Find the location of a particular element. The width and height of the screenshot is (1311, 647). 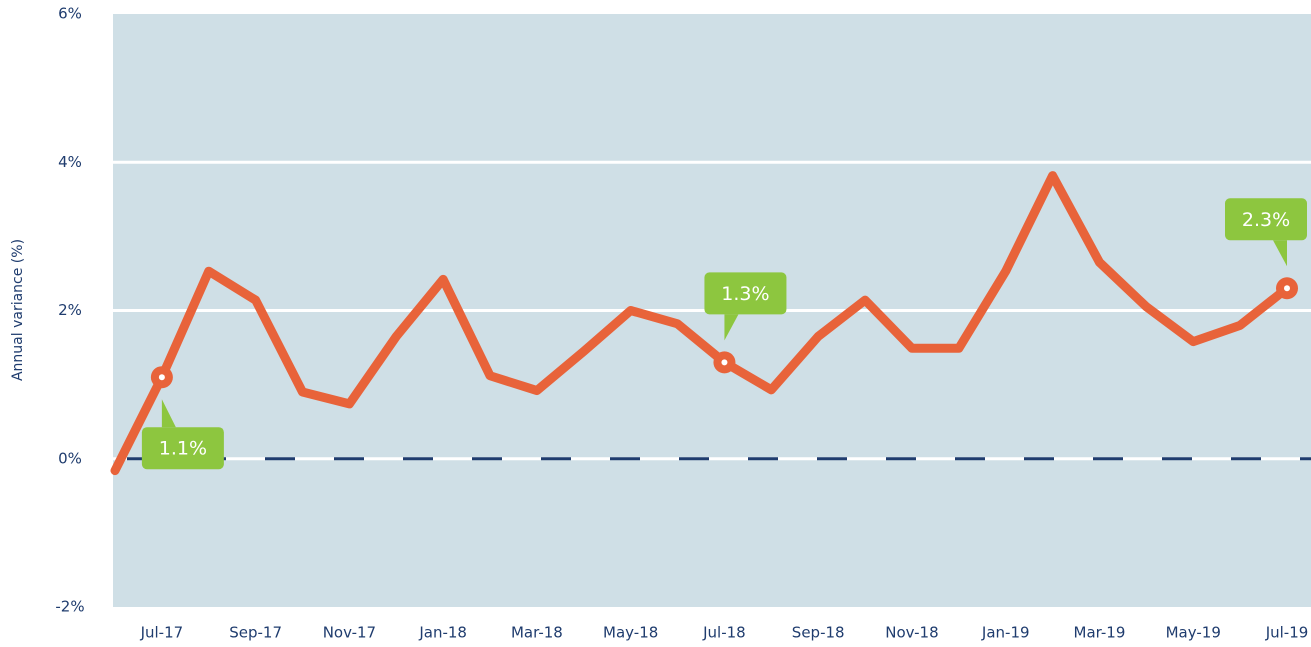

x-tick-label: Mar-18 is located at coordinates (537, 633).